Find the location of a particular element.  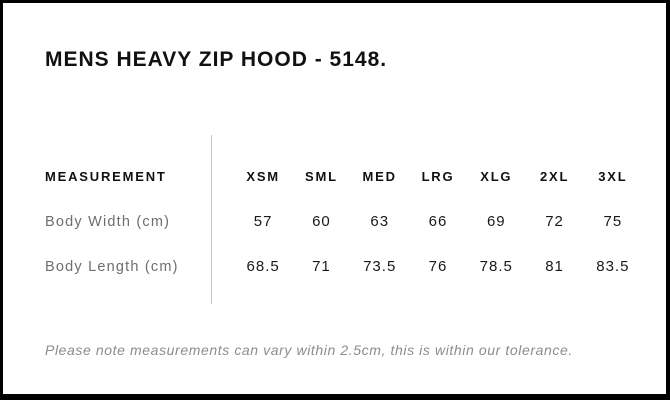

page-title: MENS HEAVY ZIP HOOD - 5148. is located at coordinates (216, 59).